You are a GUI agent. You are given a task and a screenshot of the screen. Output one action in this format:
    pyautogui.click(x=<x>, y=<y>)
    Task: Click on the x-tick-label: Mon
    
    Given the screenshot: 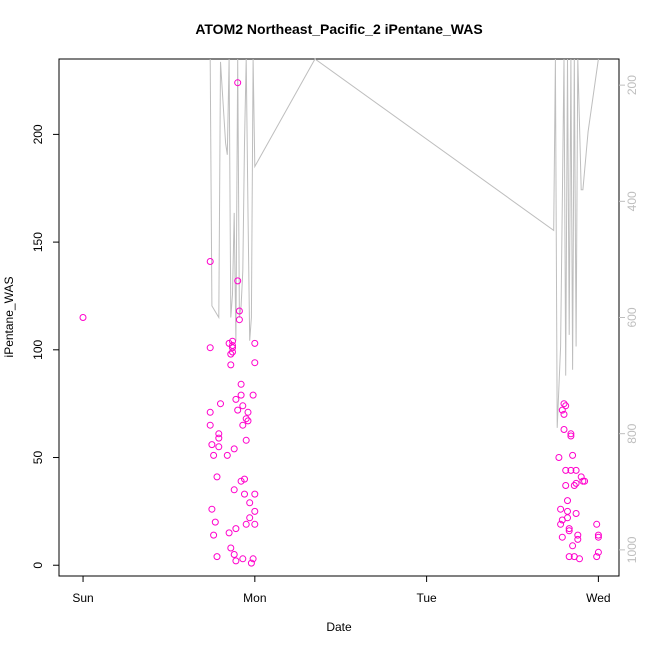 What is the action you would take?
    pyautogui.click(x=254, y=598)
    